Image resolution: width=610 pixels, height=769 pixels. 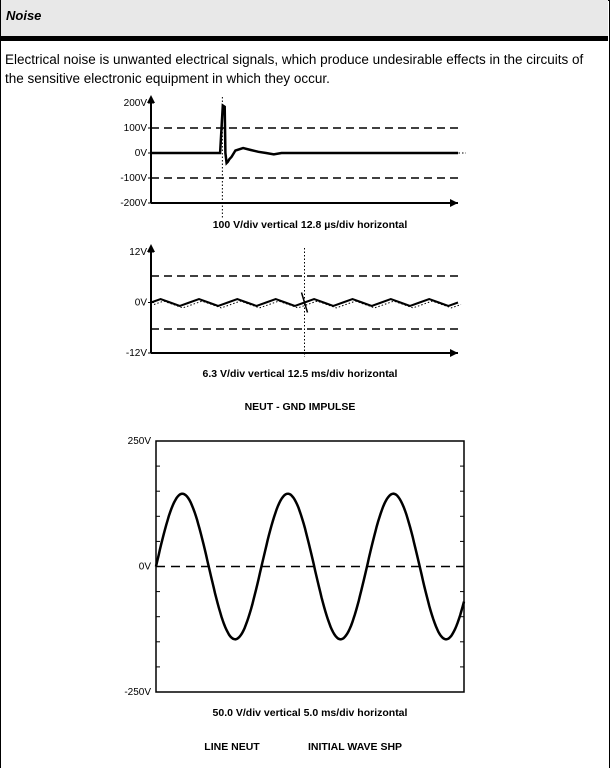 What do you see at coordinates (24, 15) in the screenshot?
I see `section-title: Noise` at bounding box center [24, 15].